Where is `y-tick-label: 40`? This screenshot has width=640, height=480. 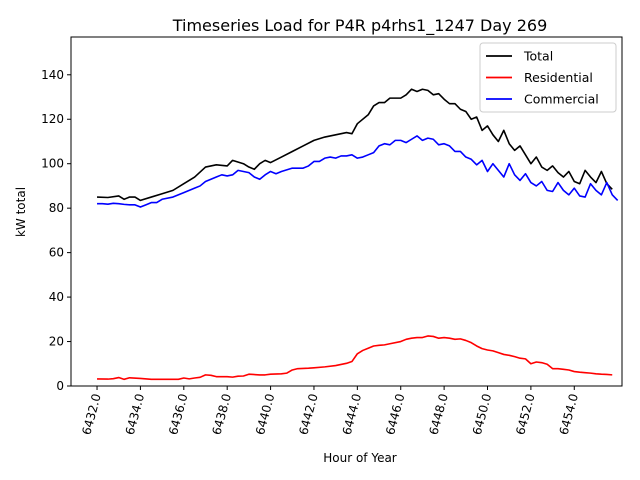
y-tick-label: 40 is located at coordinates (56, 297).